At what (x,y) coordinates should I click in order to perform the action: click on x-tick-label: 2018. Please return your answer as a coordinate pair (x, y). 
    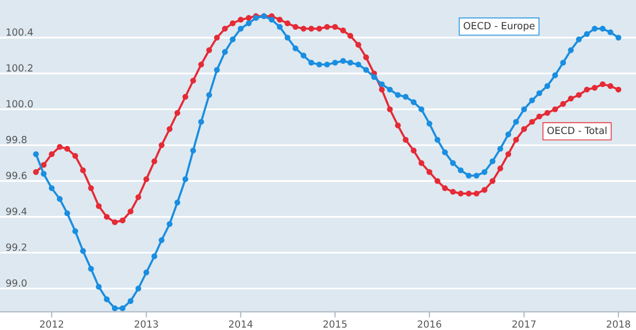
    Looking at the image, I should click on (618, 324).